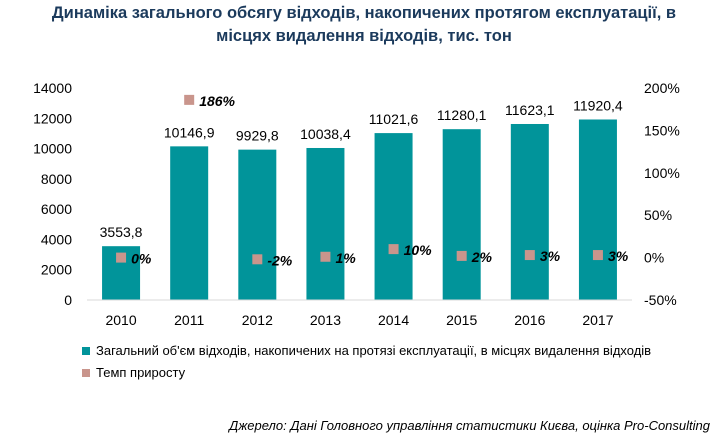 The width and height of the screenshot is (728, 439). I want to click on bar-data-label: 11623,1, so click(530, 110).